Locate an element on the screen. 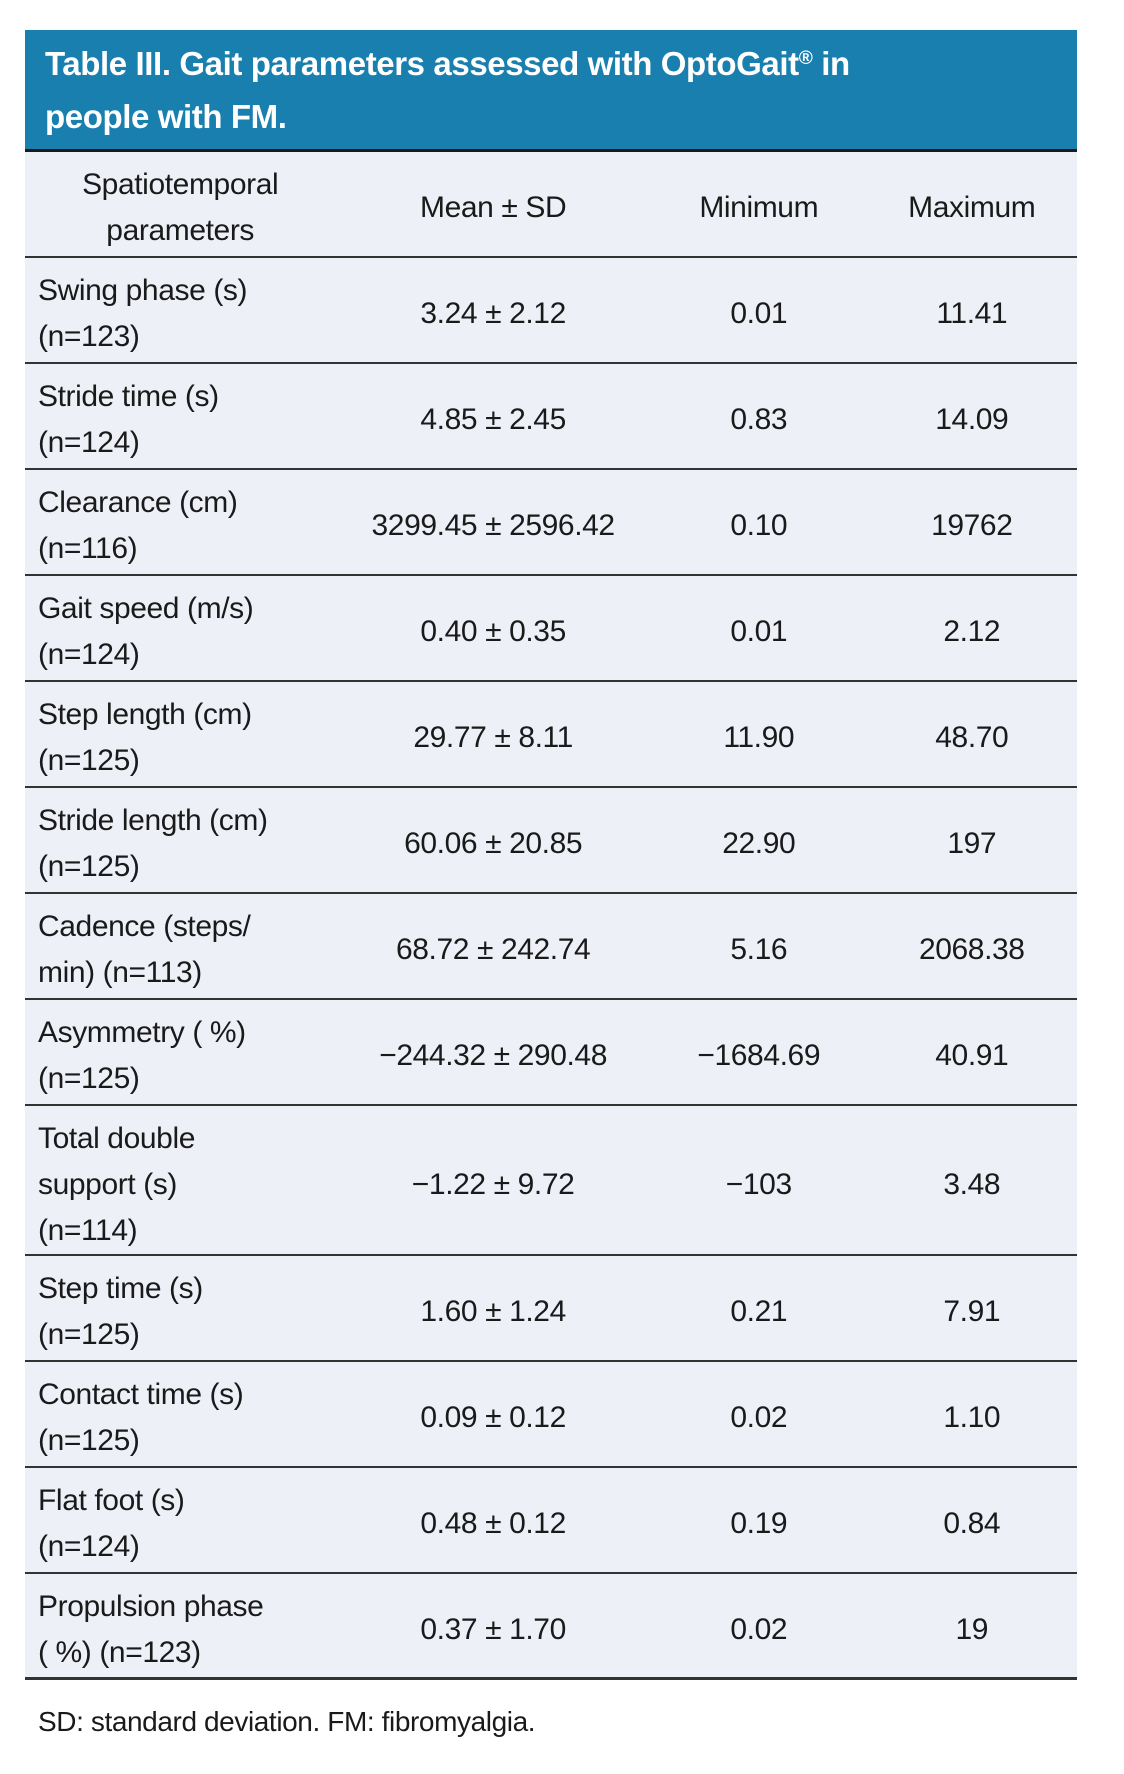  minimum-value: 0.21 is located at coordinates (758, 1308).